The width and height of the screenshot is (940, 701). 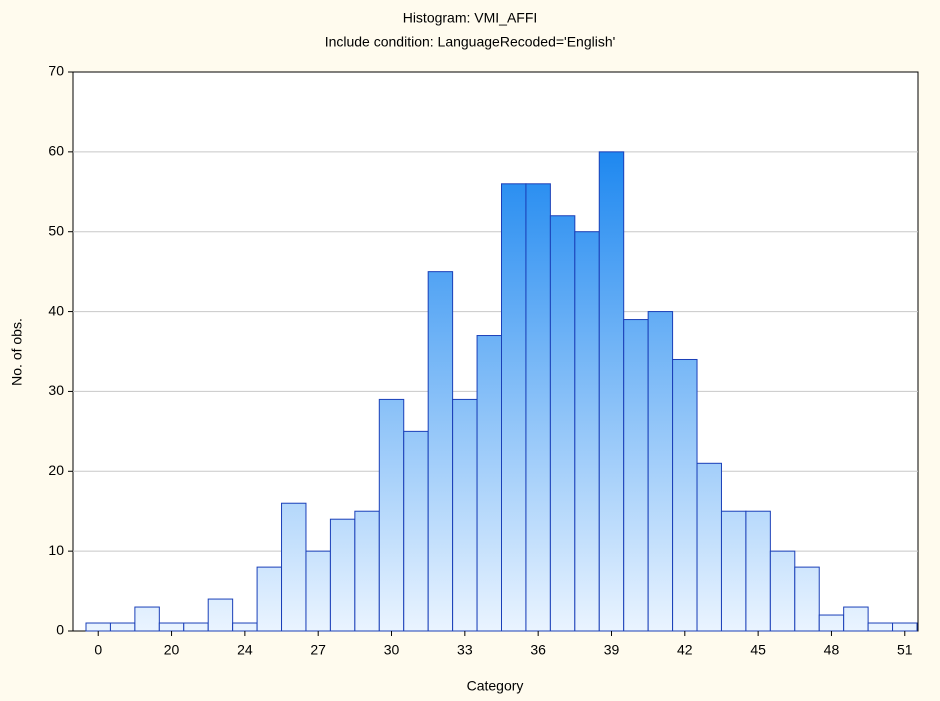 What do you see at coordinates (758, 650) in the screenshot?
I see `x-tick-label: 45` at bounding box center [758, 650].